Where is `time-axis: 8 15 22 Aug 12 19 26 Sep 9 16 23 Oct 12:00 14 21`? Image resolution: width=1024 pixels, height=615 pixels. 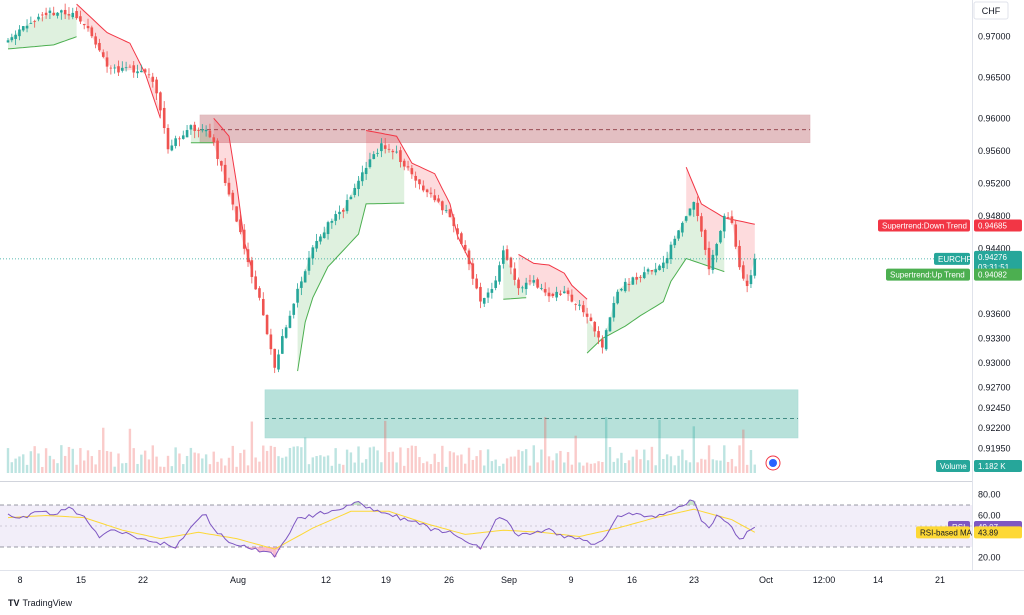 time-axis: 8 15 22 Aug 12 19 26 Sep 9 16 23 Oct 12:00 14 21 is located at coordinates (481, 580).